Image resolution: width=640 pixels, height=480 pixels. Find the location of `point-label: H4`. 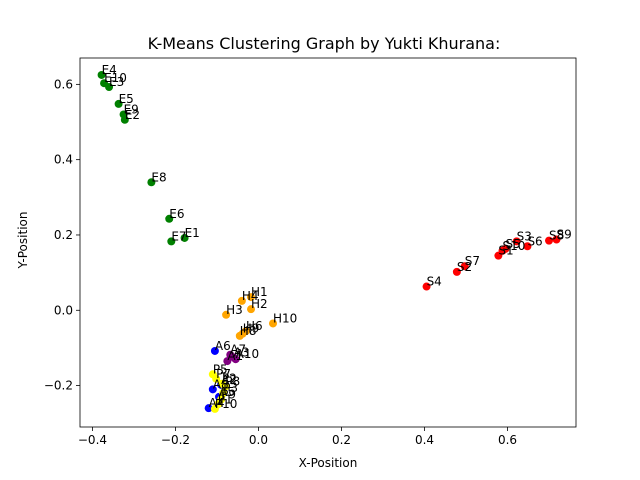

point-label: H4 is located at coordinates (250, 296).